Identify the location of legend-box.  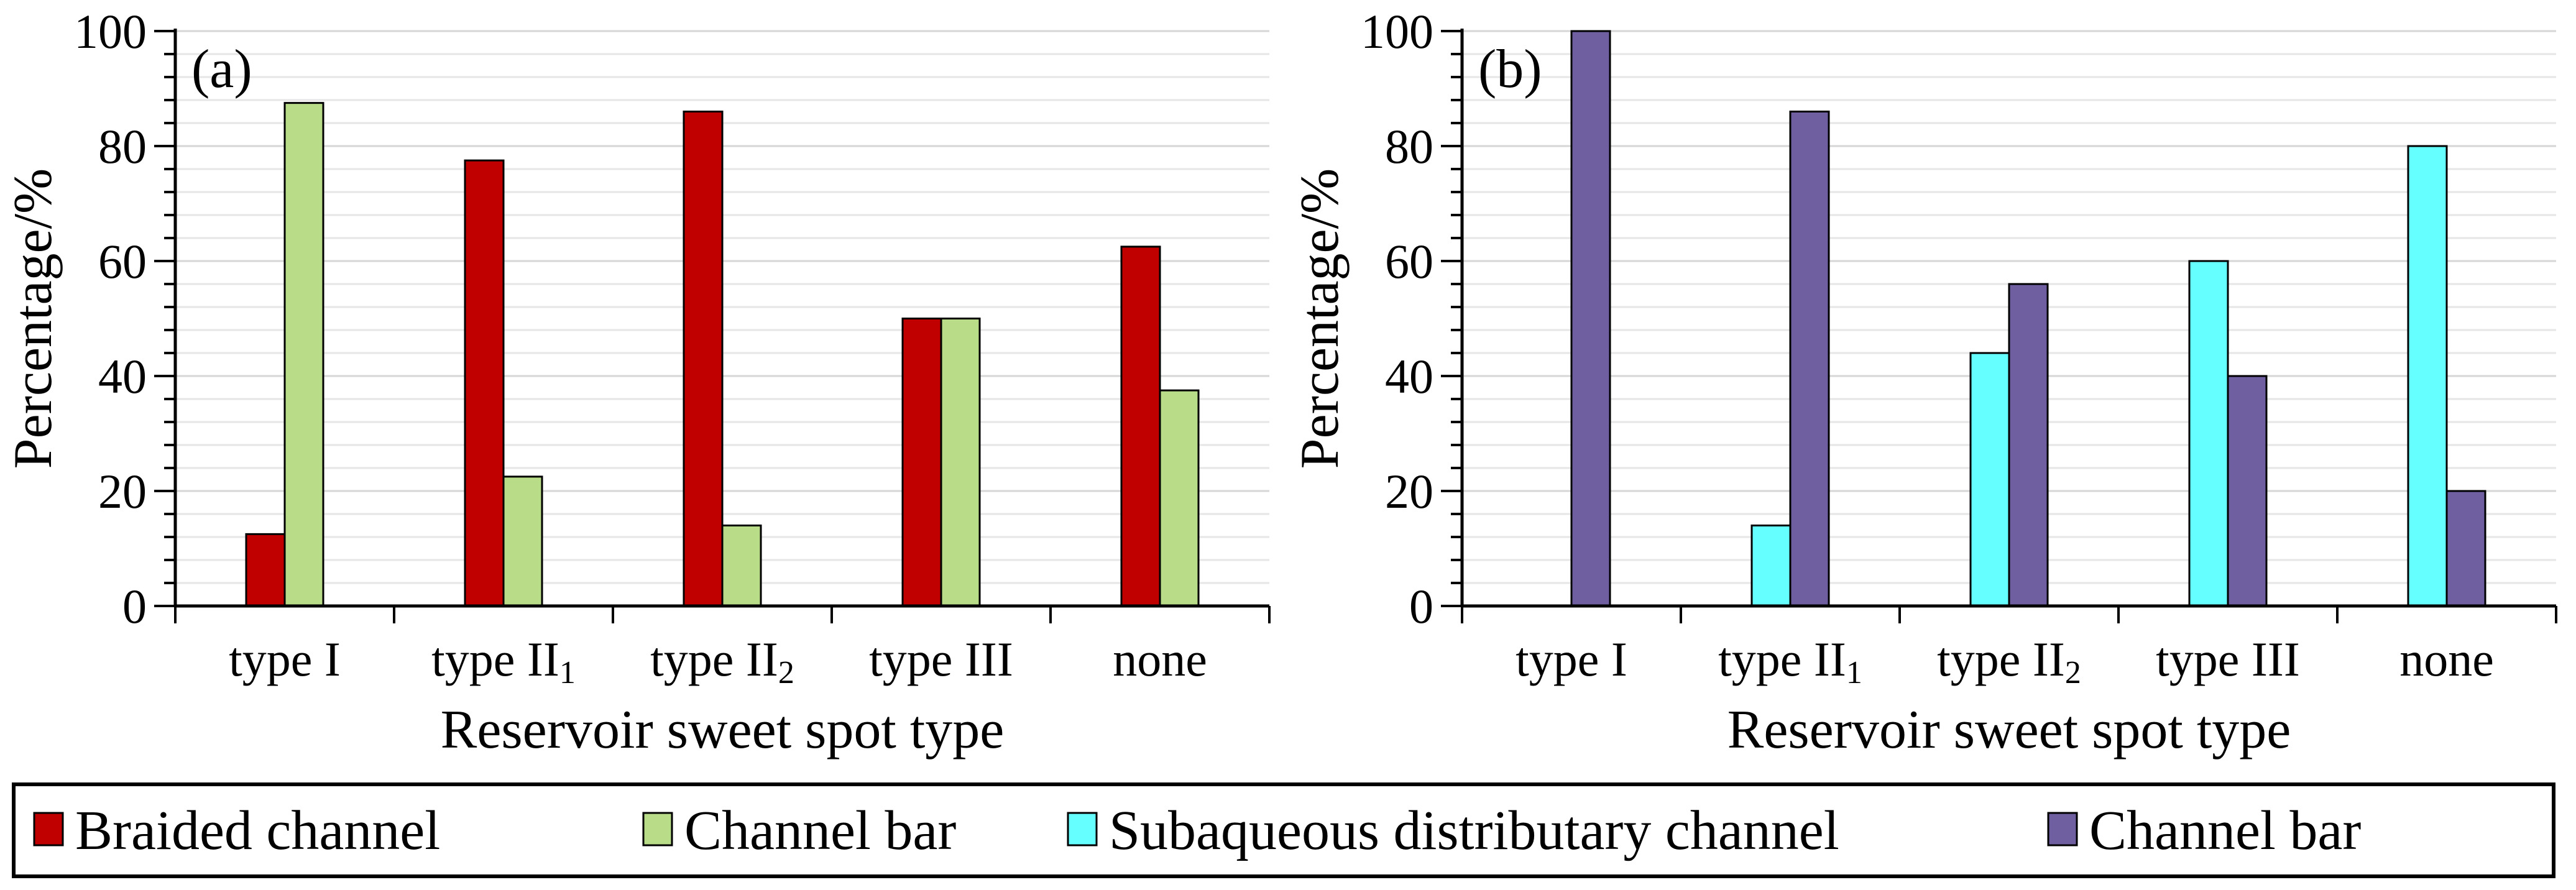
(1283, 830).